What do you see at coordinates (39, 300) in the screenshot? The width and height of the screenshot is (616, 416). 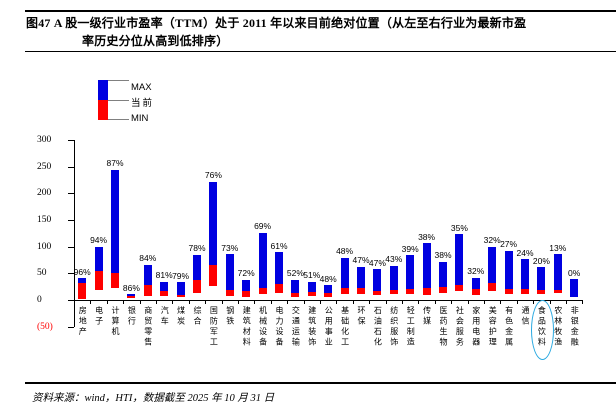 I see `y-axis-tick-label: 0` at bounding box center [39, 300].